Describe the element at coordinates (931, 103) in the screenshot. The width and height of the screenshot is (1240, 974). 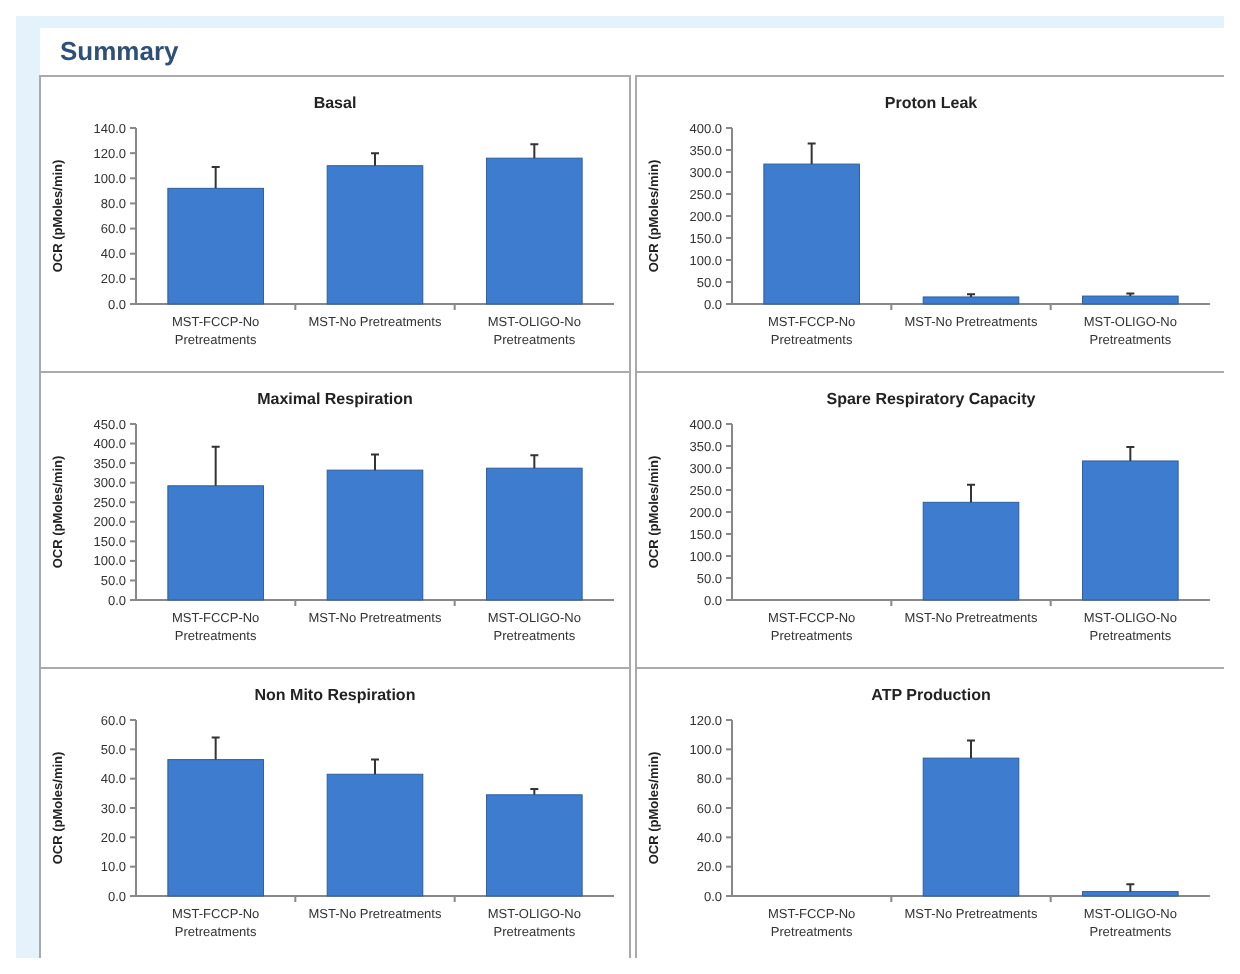
I see `chart-title: Proton Leak` at that location.